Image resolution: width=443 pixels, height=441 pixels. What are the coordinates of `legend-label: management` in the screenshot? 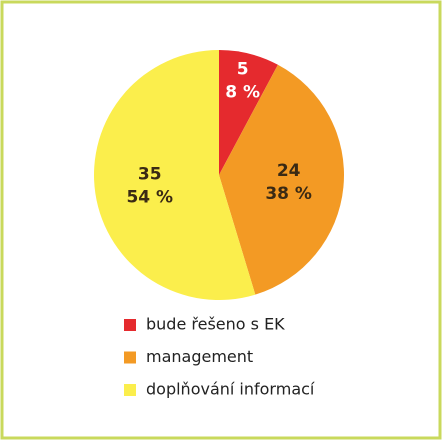 It's located at (199, 356).